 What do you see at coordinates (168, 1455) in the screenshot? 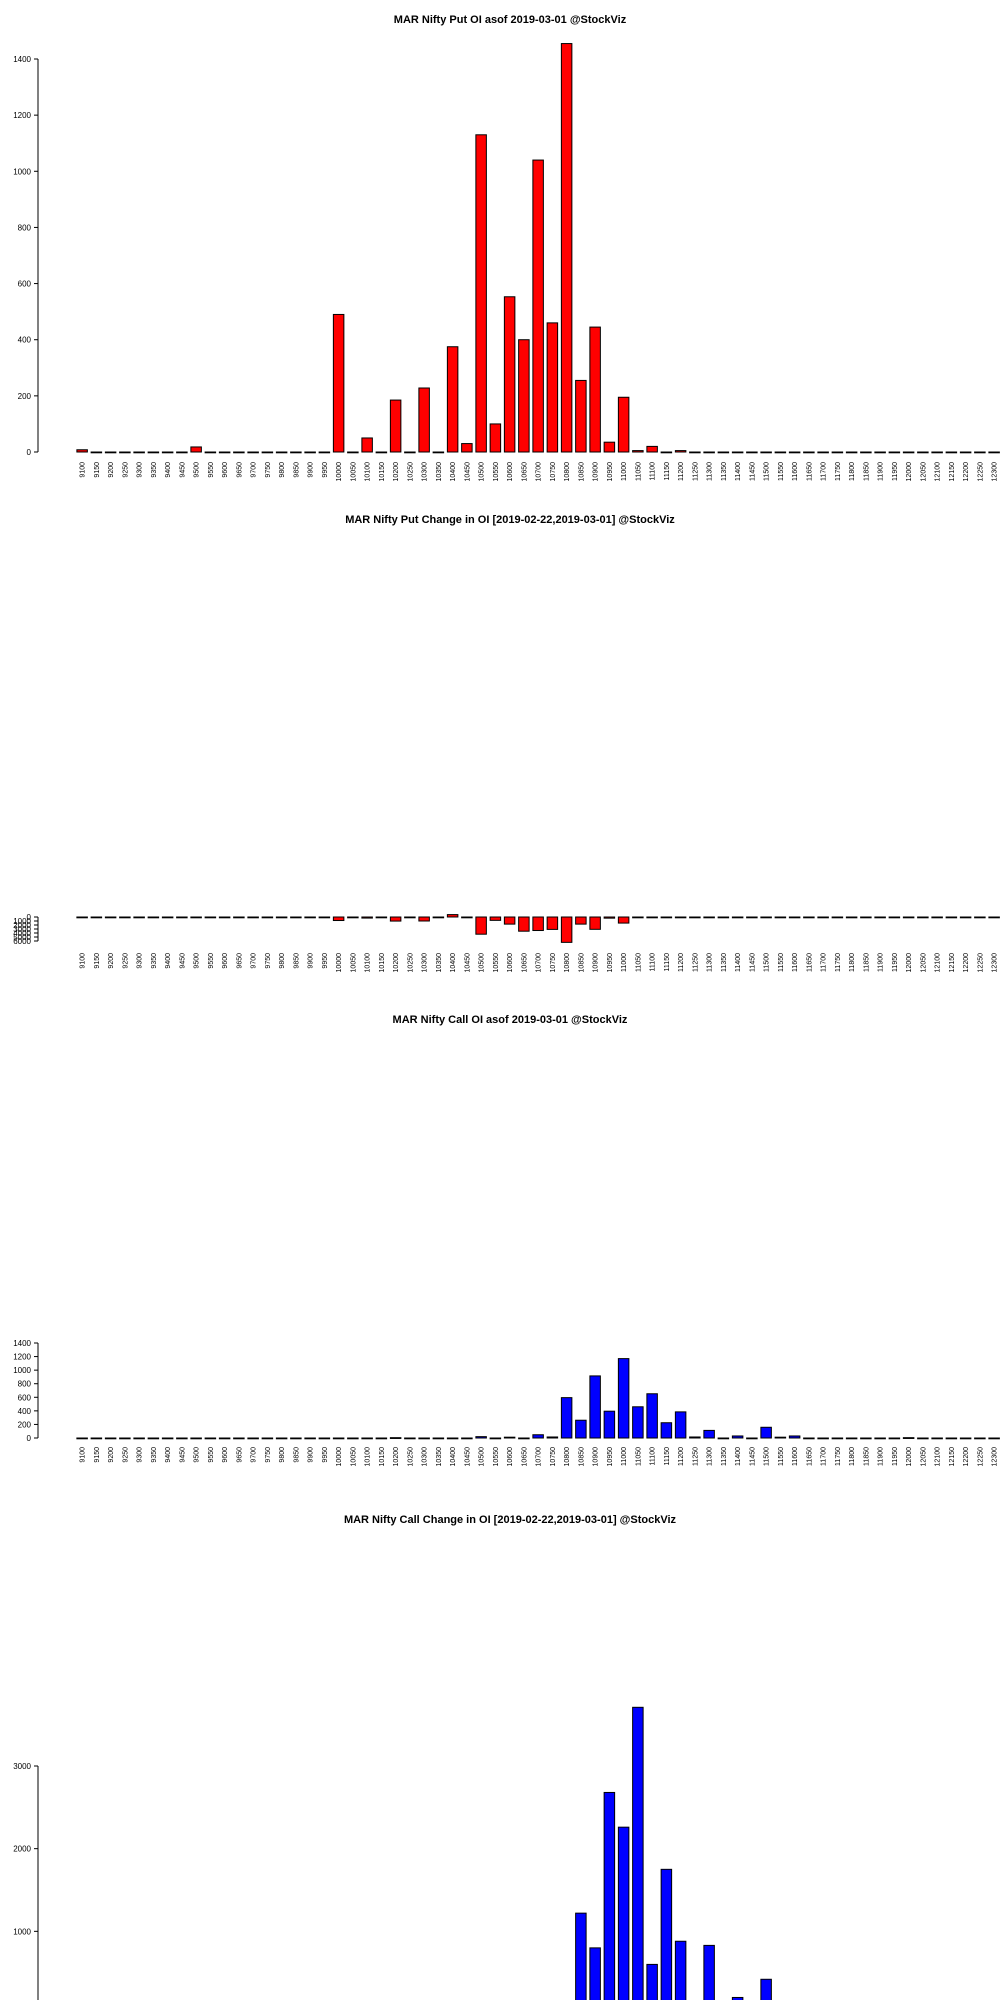
I see `x-tick-label: 9400` at bounding box center [168, 1455].